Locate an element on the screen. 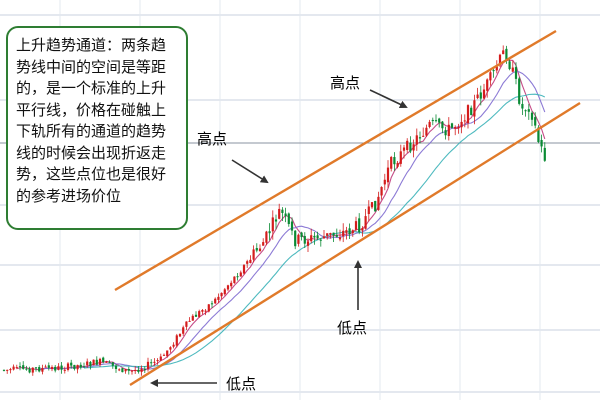  label-high-top: 高点 is located at coordinates (345, 83).